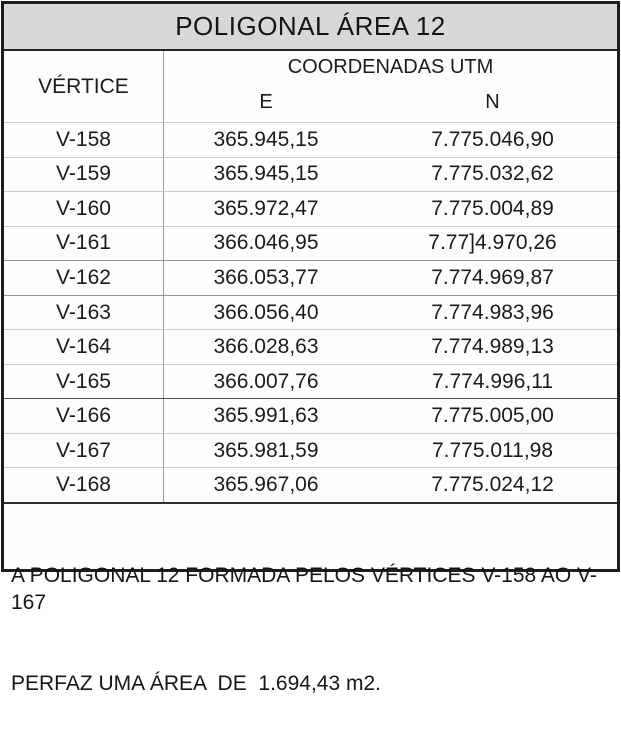 Image resolution: width=621 pixels, height=751 pixels. Describe the element at coordinates (266, 347) in the screenshot. I see `e-coordinate-cell: 366.028,63` at that location.